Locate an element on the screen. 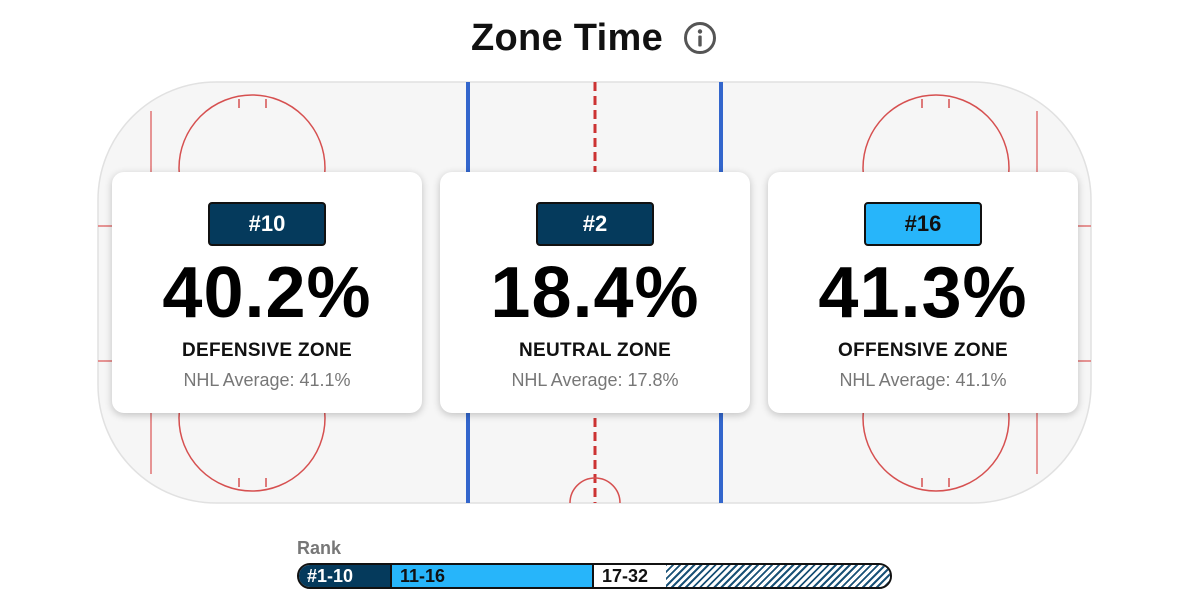 This screenshot has height=612, width=1188. rank-segment-hatched is located at coordinates (778, 576).